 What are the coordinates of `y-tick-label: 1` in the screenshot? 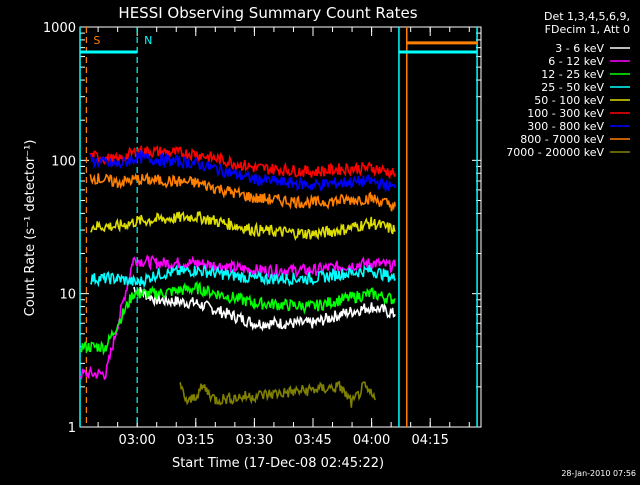 It's located at (72, 428).